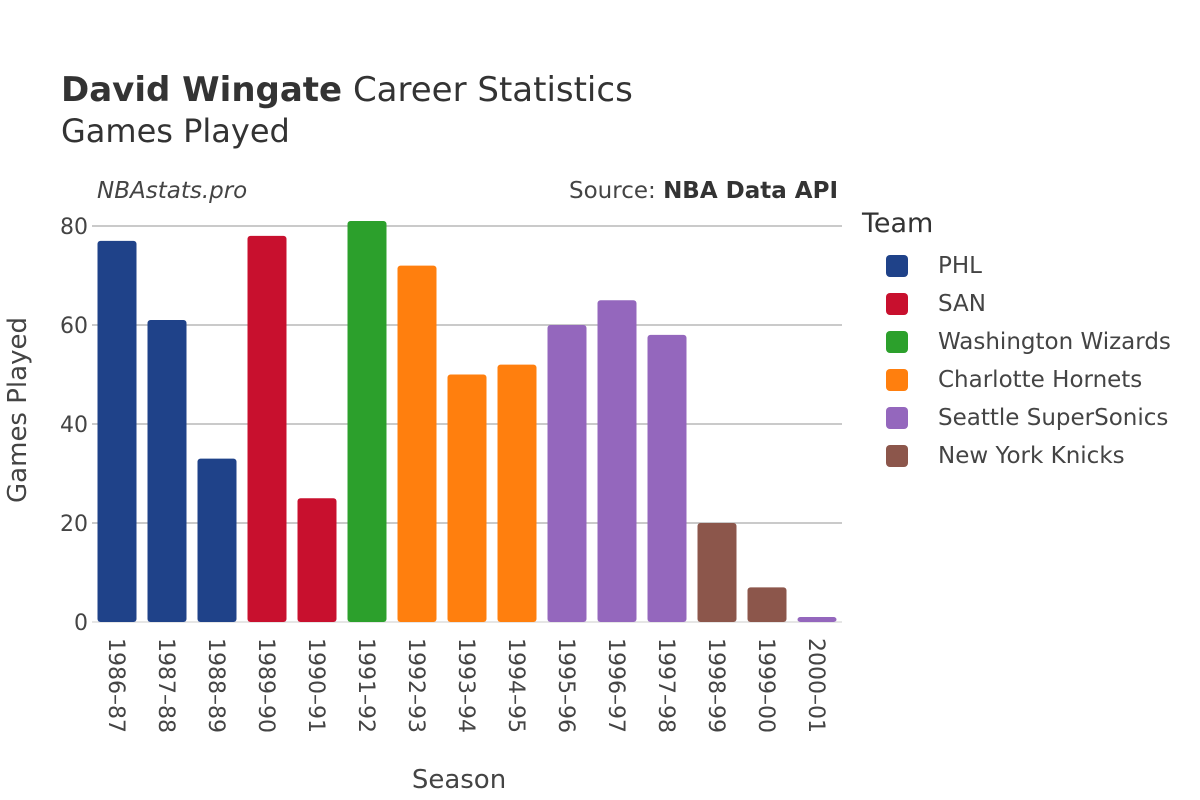  Describe the element at coordinates (815, 685) in the screenshot. I see `x-tick-label: 2000–01` at that location.